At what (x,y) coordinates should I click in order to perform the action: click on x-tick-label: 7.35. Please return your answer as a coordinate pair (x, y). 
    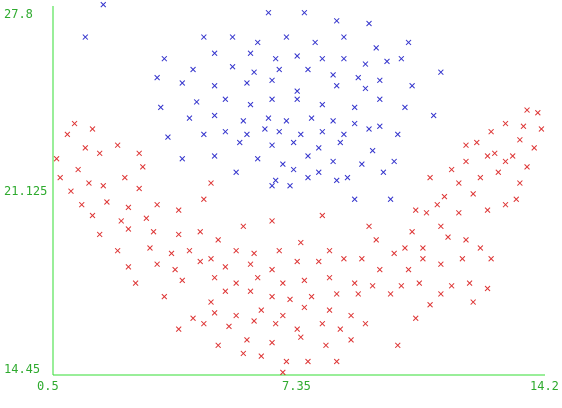
    Looking at the image, I should click on (296, 386).